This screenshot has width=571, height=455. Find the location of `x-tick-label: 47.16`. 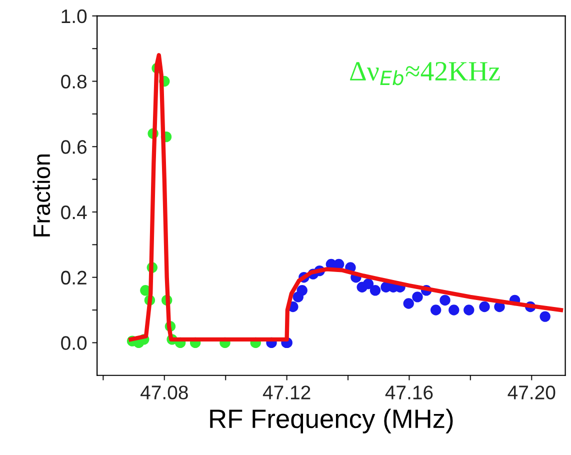

x-tick-label: 47.16 is located at coordinates (409, 393).